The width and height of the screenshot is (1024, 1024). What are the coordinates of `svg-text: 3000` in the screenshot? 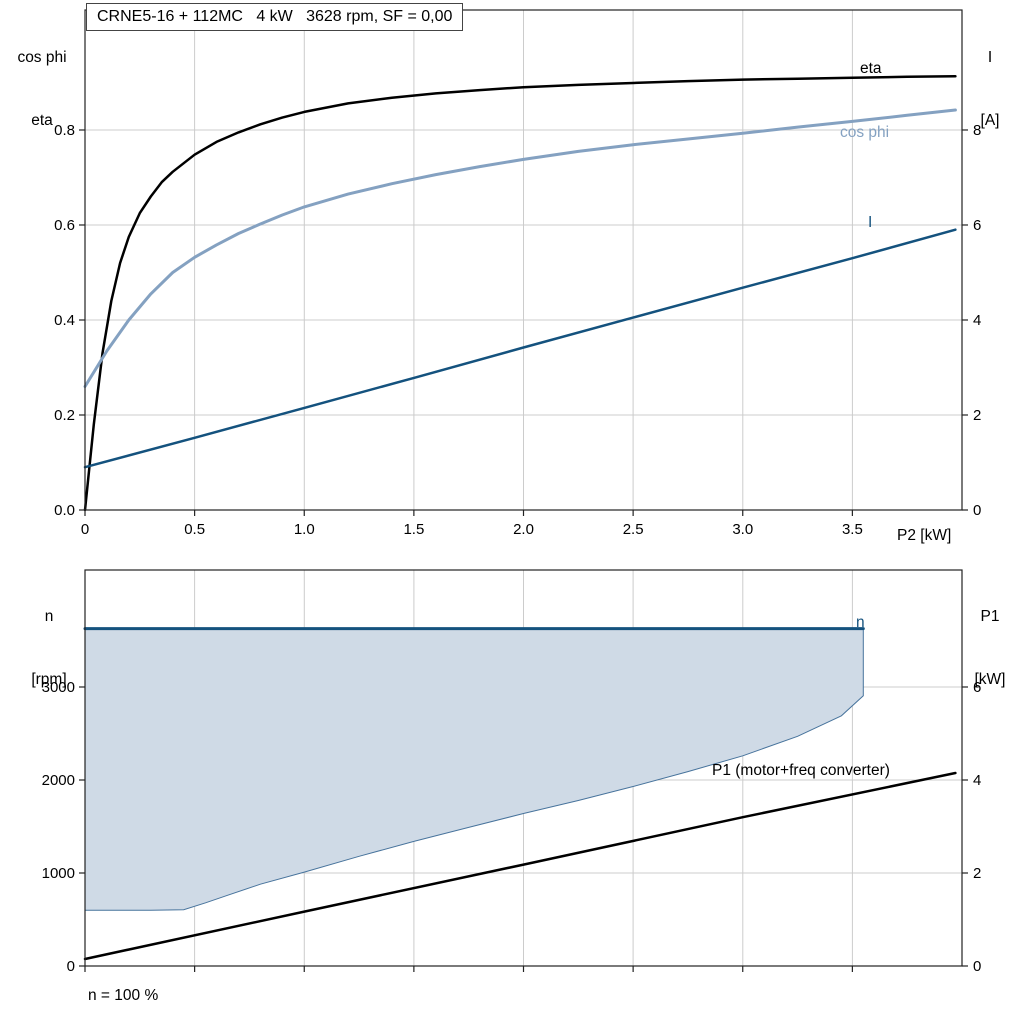 It's located at (58, 687).